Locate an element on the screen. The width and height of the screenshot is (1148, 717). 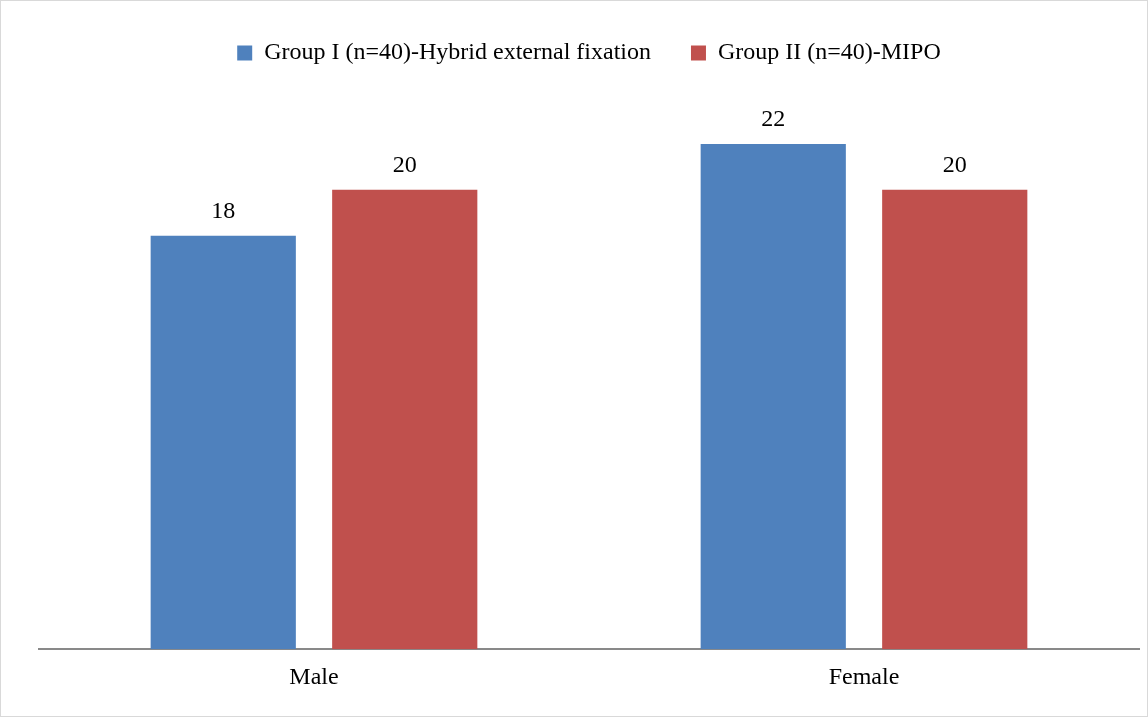
x-tick-label: Male is located at coordinates (314, 675).